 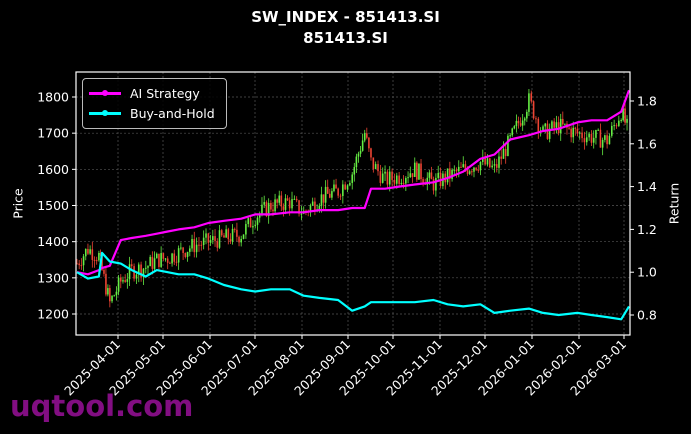 I want to click on y-tick-label-left: 1400, so click(x=53, y=241).